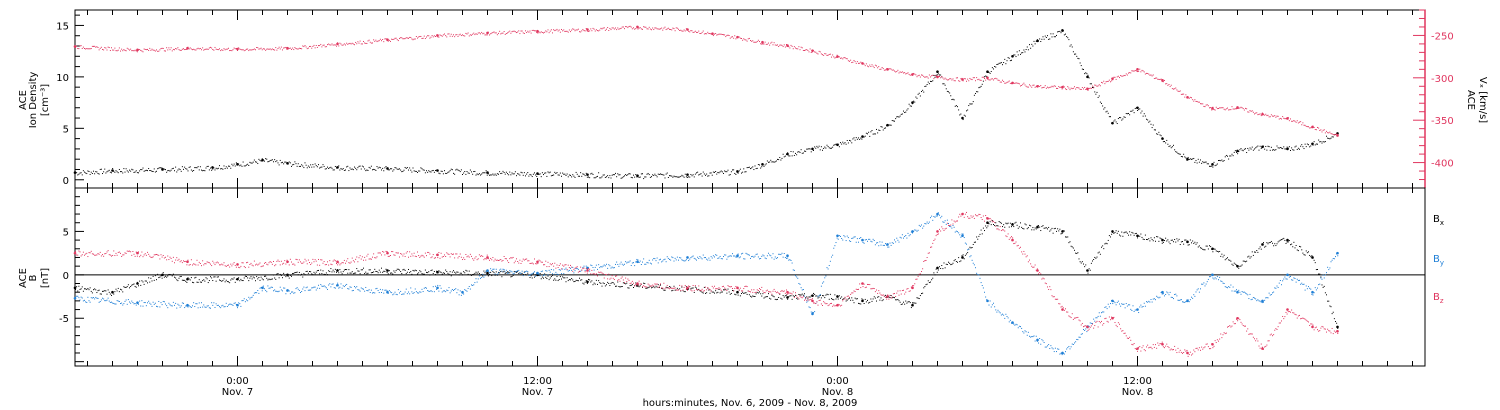  Describe the element at coordinates (587, 270) in the screenshot. I see `bz-point` at that location.